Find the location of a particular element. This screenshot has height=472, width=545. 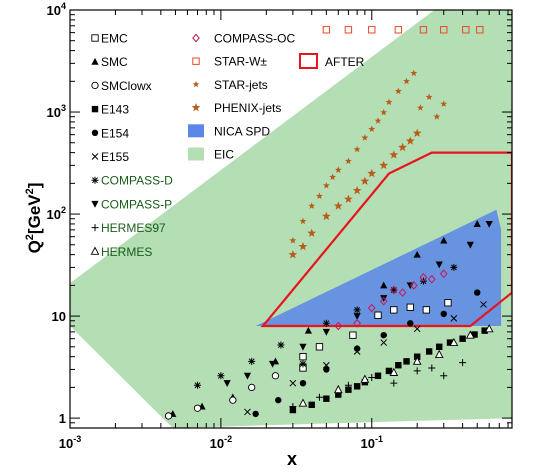

legend-marker-e143 is located at coordinates (95, 109).